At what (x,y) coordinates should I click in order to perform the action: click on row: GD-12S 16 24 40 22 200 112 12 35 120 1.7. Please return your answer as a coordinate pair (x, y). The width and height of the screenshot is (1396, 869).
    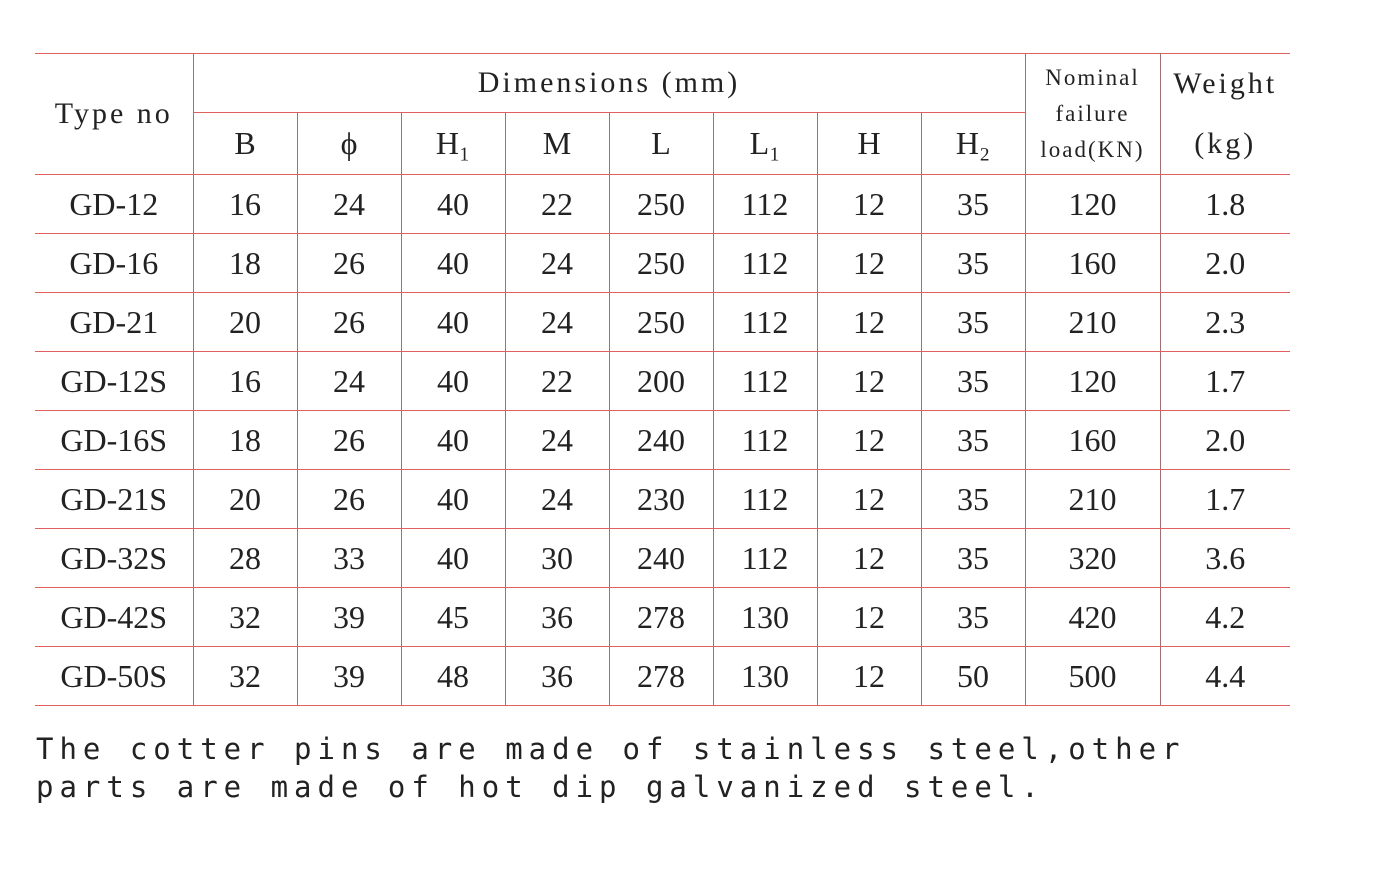
    Looking at the image, I should click on (662, 381).